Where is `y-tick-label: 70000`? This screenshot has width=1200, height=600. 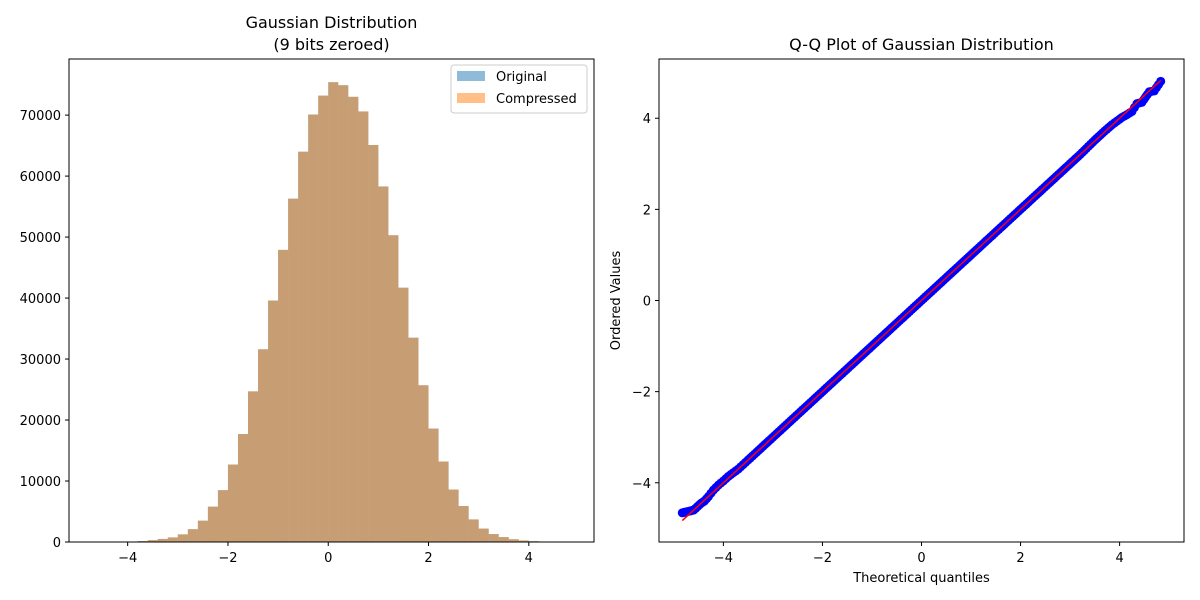 y-tick-label: 70000 is located at coordinates (40, 116).